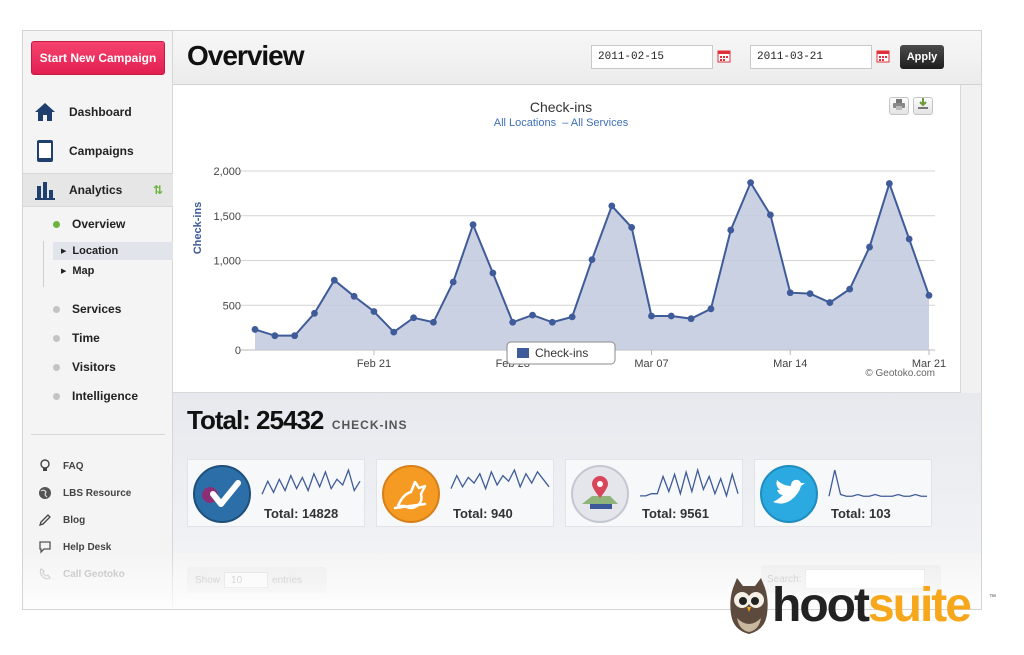 This screenshot has height=655, width=1024. What do you see at coordinates (105, 520) in the screenshot?
I see `sidebar-item-blog: Blog` at bounding box center [105, 520].